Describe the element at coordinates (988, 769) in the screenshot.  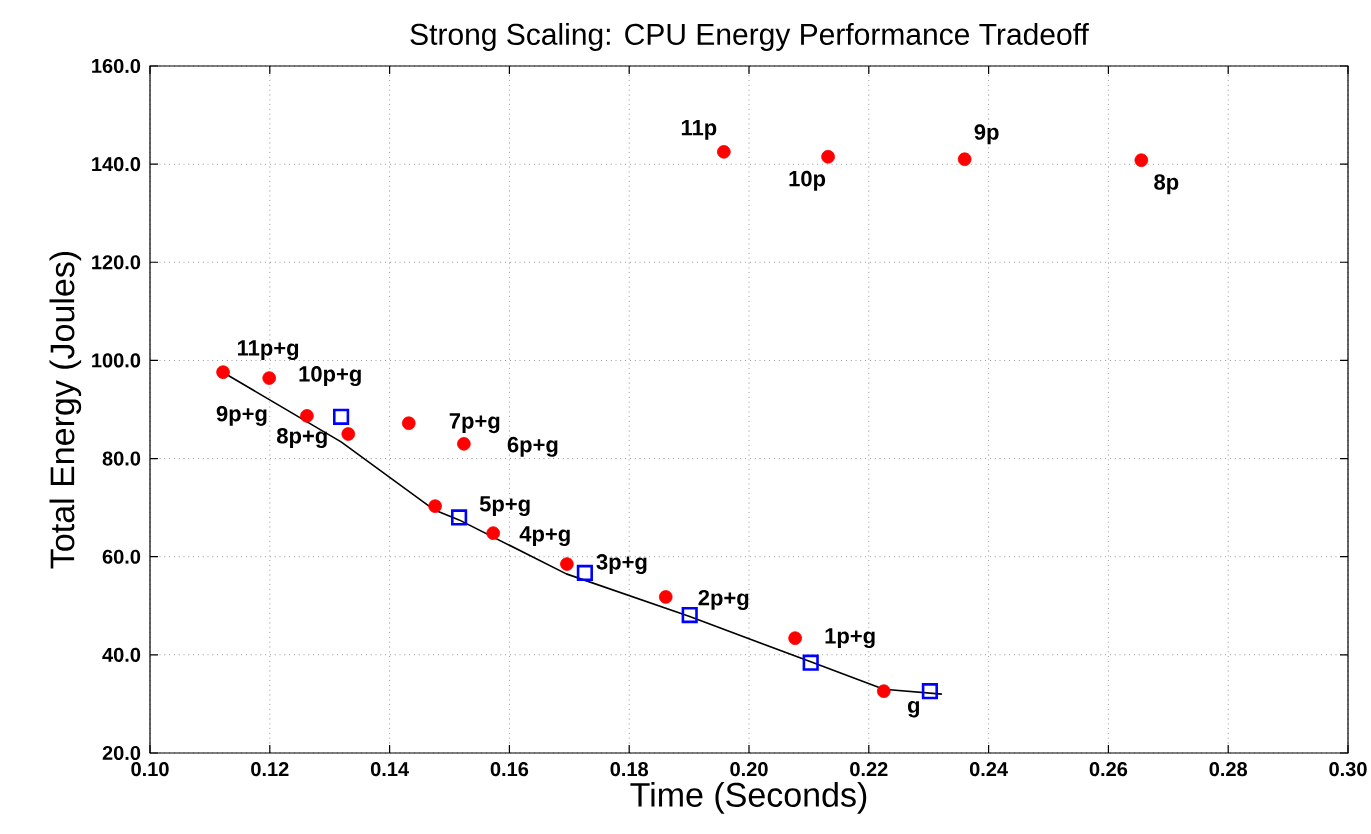
I see `x-tick-label: 0.24` at that location.